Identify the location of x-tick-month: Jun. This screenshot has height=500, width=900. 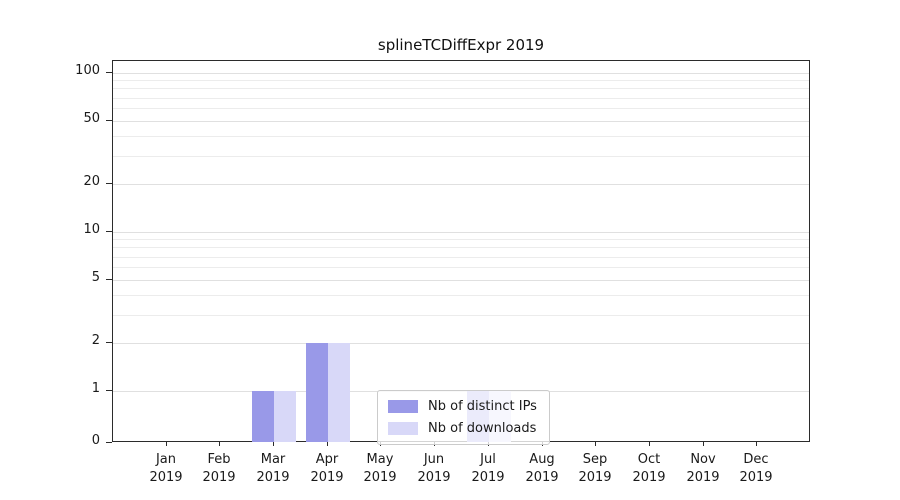
(434, 459).